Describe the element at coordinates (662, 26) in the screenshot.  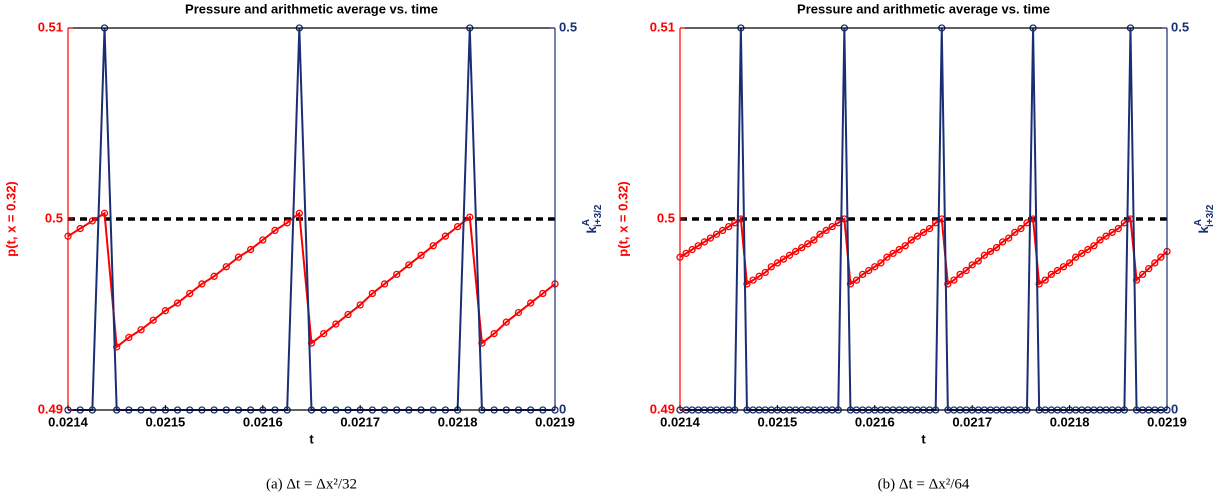
I see `y-tick-label: 0.51` at that location.